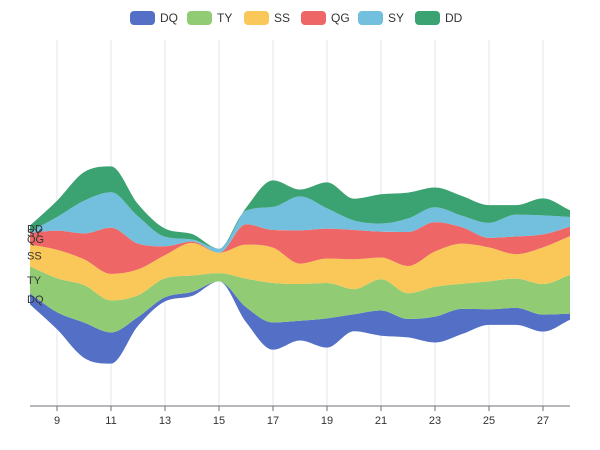 Image resolution: width=600 pixels, height=450 pixels. Describe the element at coordinates (396, 18) in the screenshot. I see `legend-label: SY` at that location.